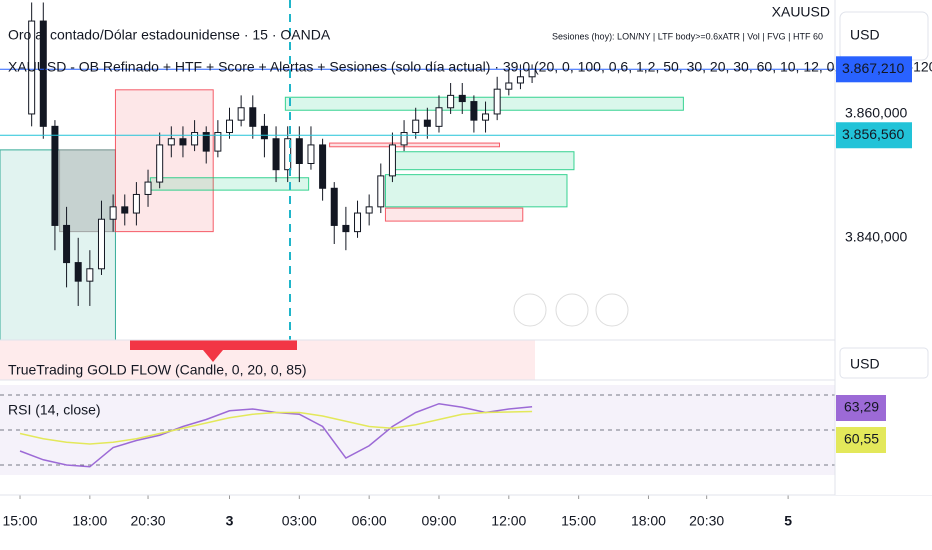 The width and height of the screenshot is (932, 550). What do you see at coordinates (369, 521) in the screenshot?
I see `x-tick-label: 06:00` at bounding box center [369, 521].